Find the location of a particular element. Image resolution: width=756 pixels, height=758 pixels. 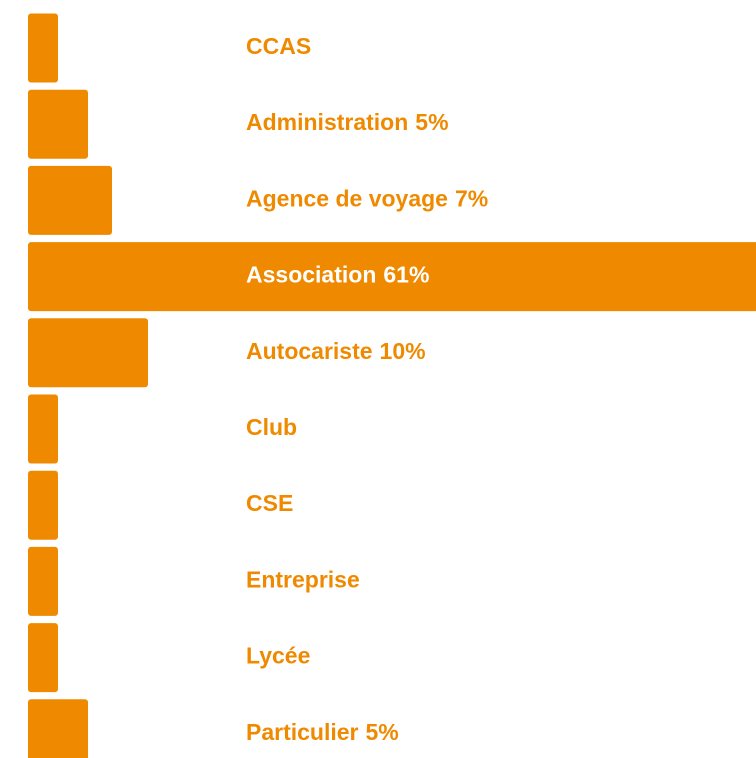

value-label: 10% is located at coordinates (403, 351).